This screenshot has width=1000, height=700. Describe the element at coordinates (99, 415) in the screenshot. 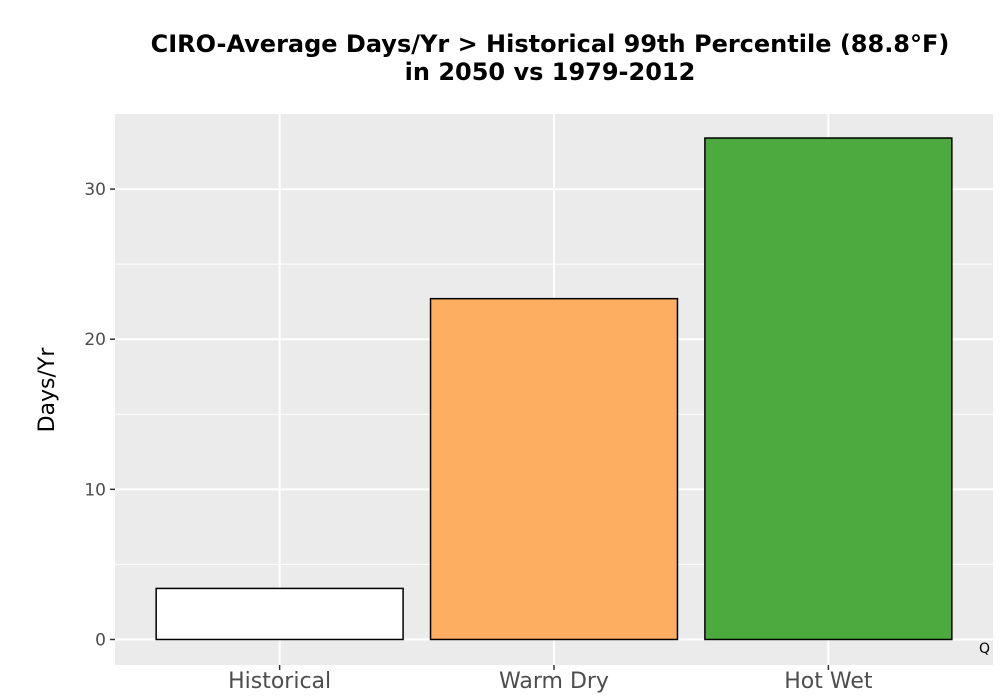

I see `y-axis: 0 10 20 30` at that location.